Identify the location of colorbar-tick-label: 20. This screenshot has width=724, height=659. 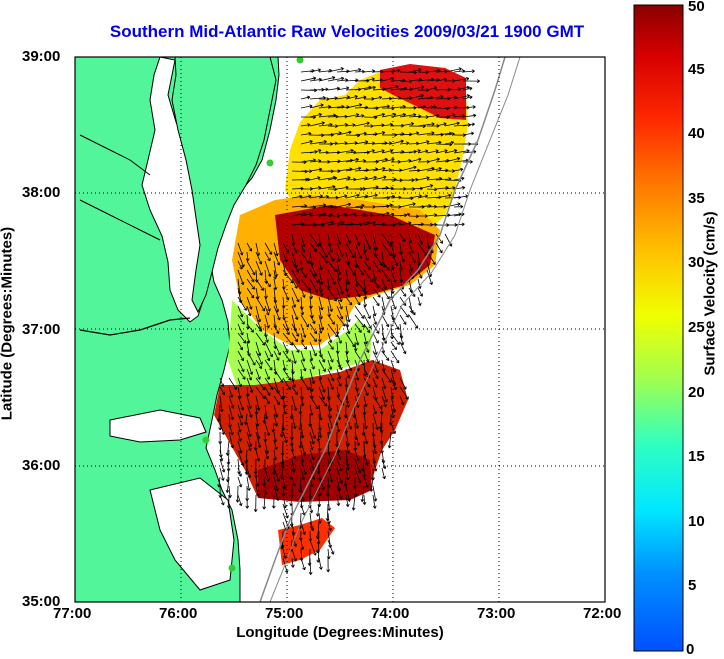
(696, 392).